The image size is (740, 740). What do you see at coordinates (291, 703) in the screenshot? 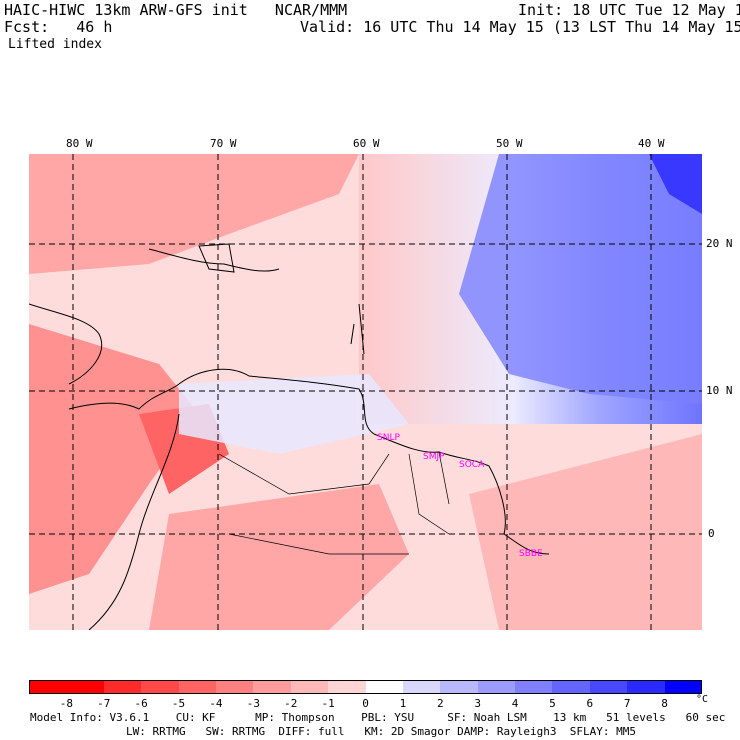
I see `colorbar-tick: -2` at bounding box center [291, 703].